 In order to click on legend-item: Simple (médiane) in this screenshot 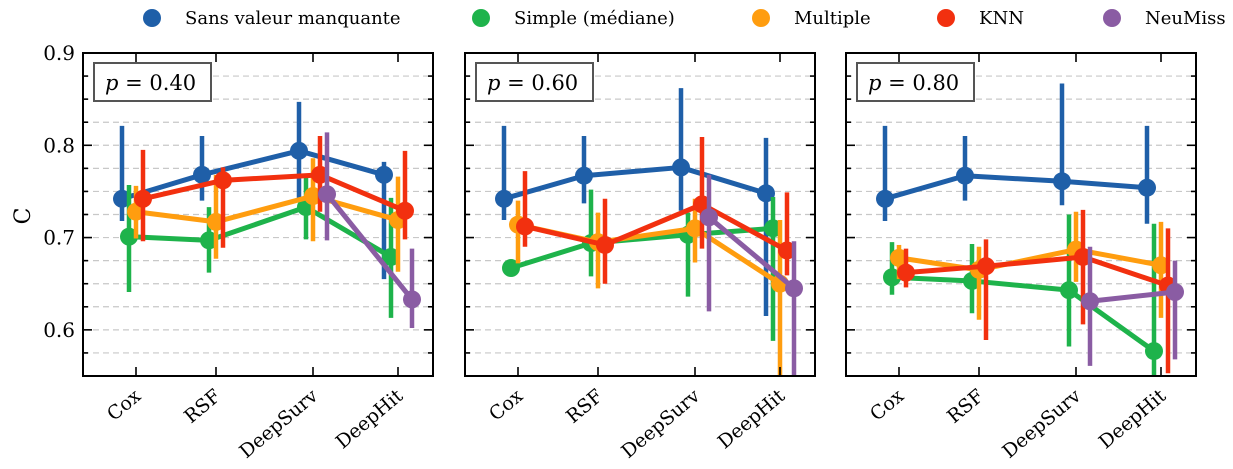, I will do `click(573, 18)`.